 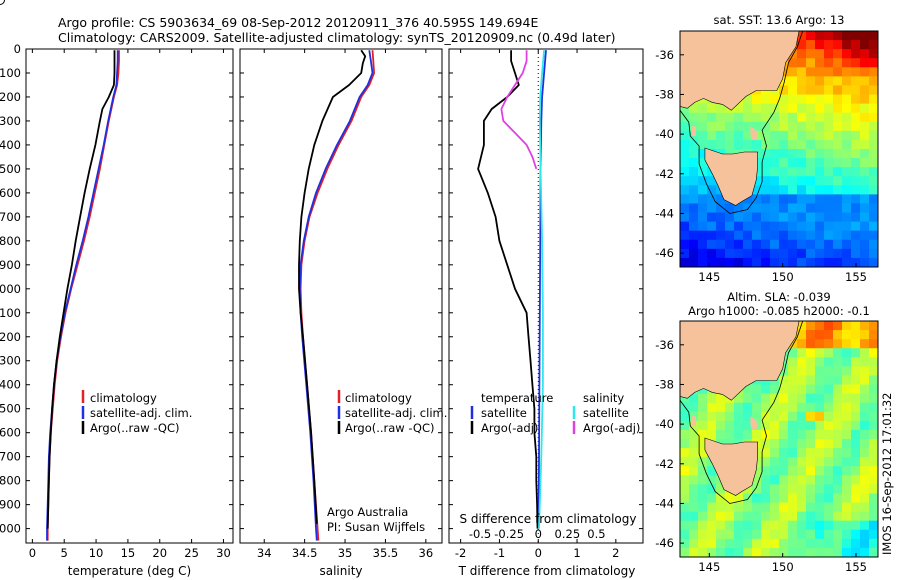 What do you see at coordinates (754, 133) in the screenshot?
I see `flinders-island-land` at bounding box center [754, 133].